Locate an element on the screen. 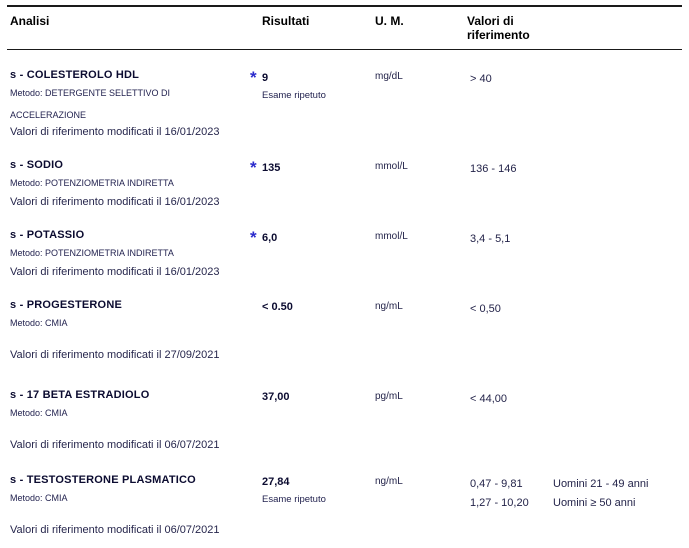 The width and height of the screenshot is (689, 548). reference-age-note: Uomini 21 - 49 anni is located at coordinates (601, 484).